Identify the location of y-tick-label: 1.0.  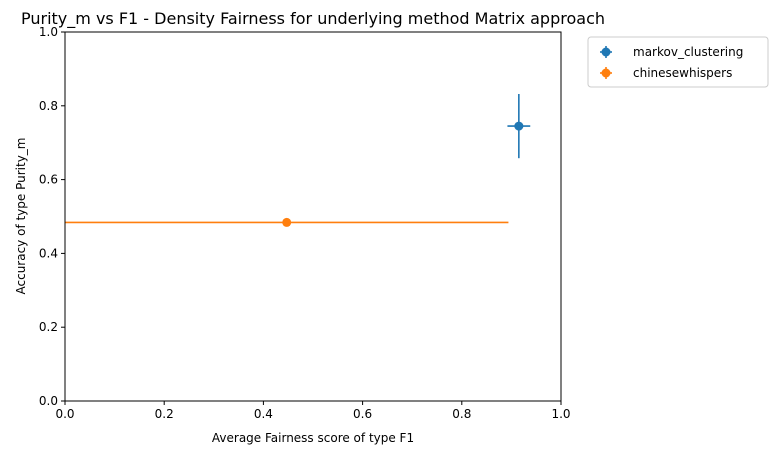
(48, 32).